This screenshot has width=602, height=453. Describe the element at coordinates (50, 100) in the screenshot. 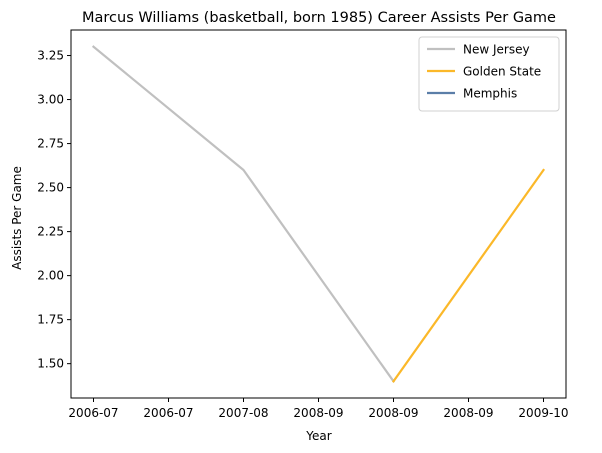

I see `y-tick-label: 3.00` at that location.